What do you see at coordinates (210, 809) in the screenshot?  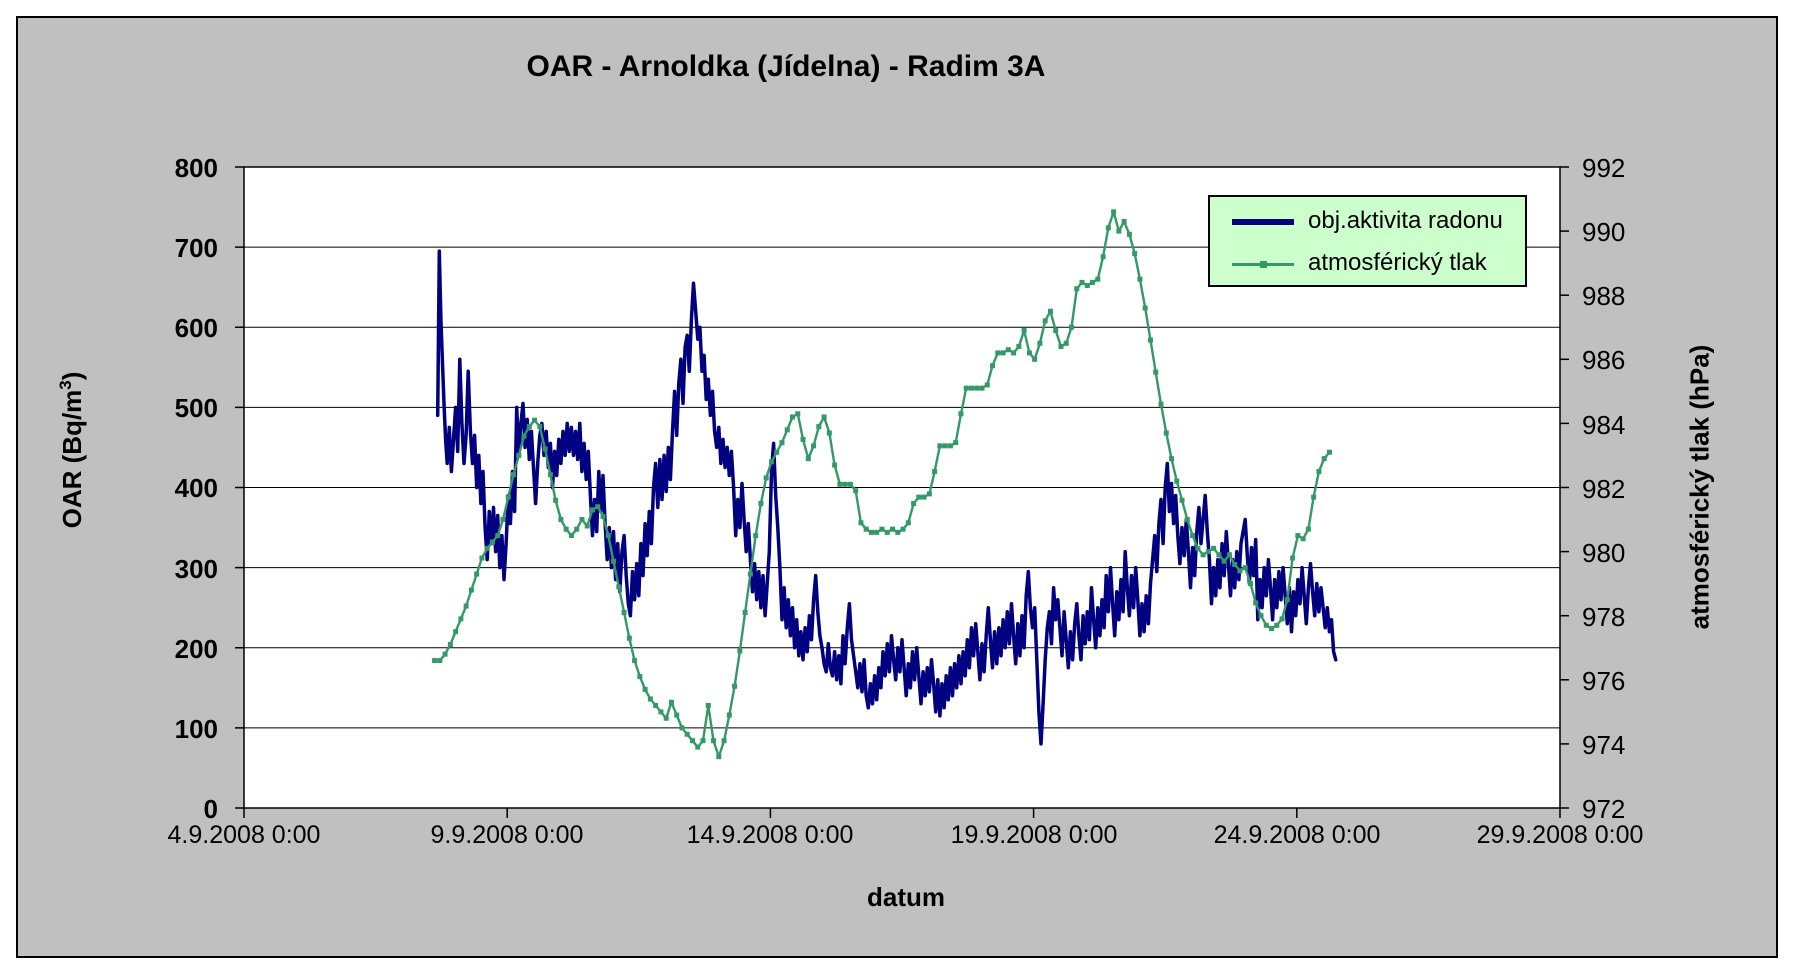 I see `left-axis-tick-0: 0` at bounding box center [210, 809].